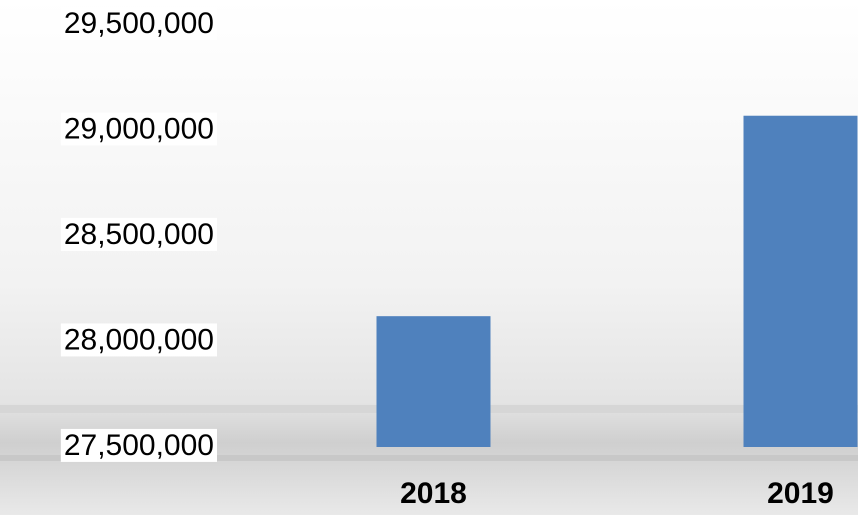  I want to click on y-tick-label: 28,500,000, so click(139, 234).